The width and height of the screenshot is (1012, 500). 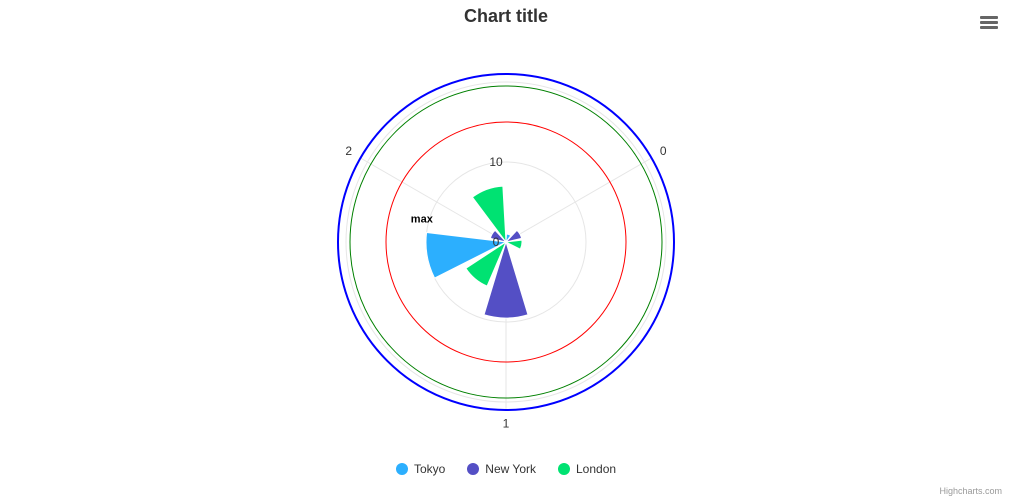 I want to click on annotation-label: max, so click(x=422, y=220).